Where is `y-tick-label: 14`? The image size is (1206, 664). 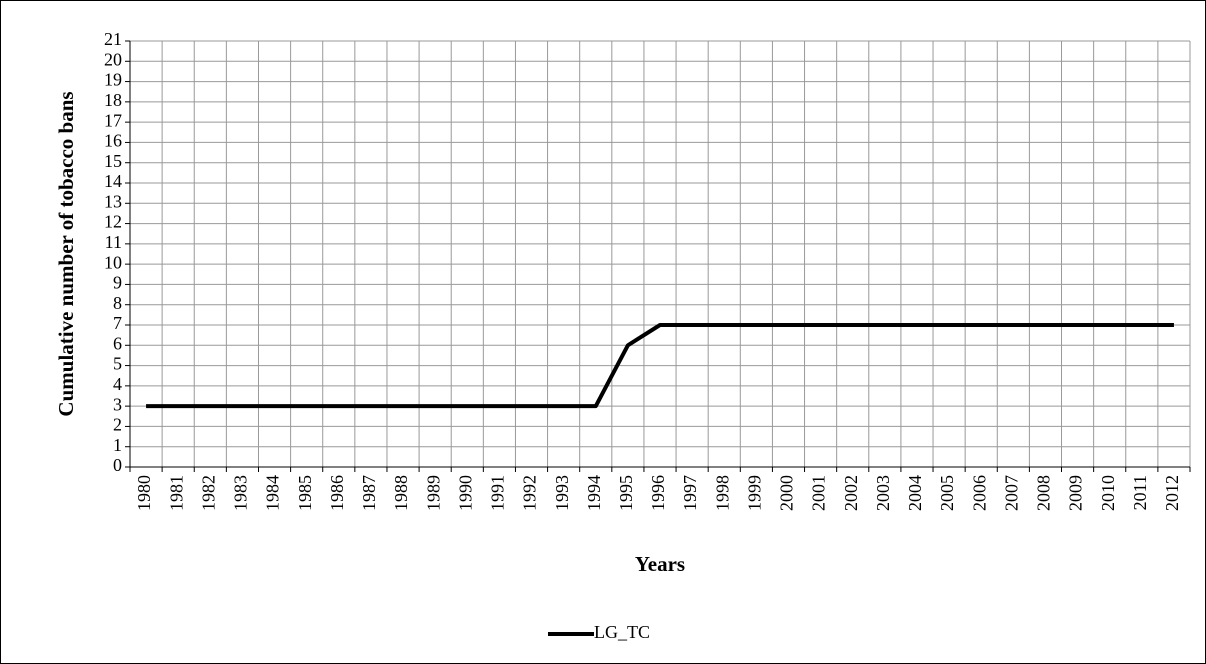
y-tick-label: 14 is located at coordinates (113, 181).